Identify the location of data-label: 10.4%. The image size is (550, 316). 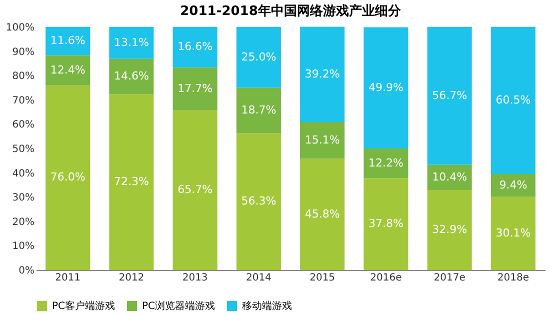
(450, 177).